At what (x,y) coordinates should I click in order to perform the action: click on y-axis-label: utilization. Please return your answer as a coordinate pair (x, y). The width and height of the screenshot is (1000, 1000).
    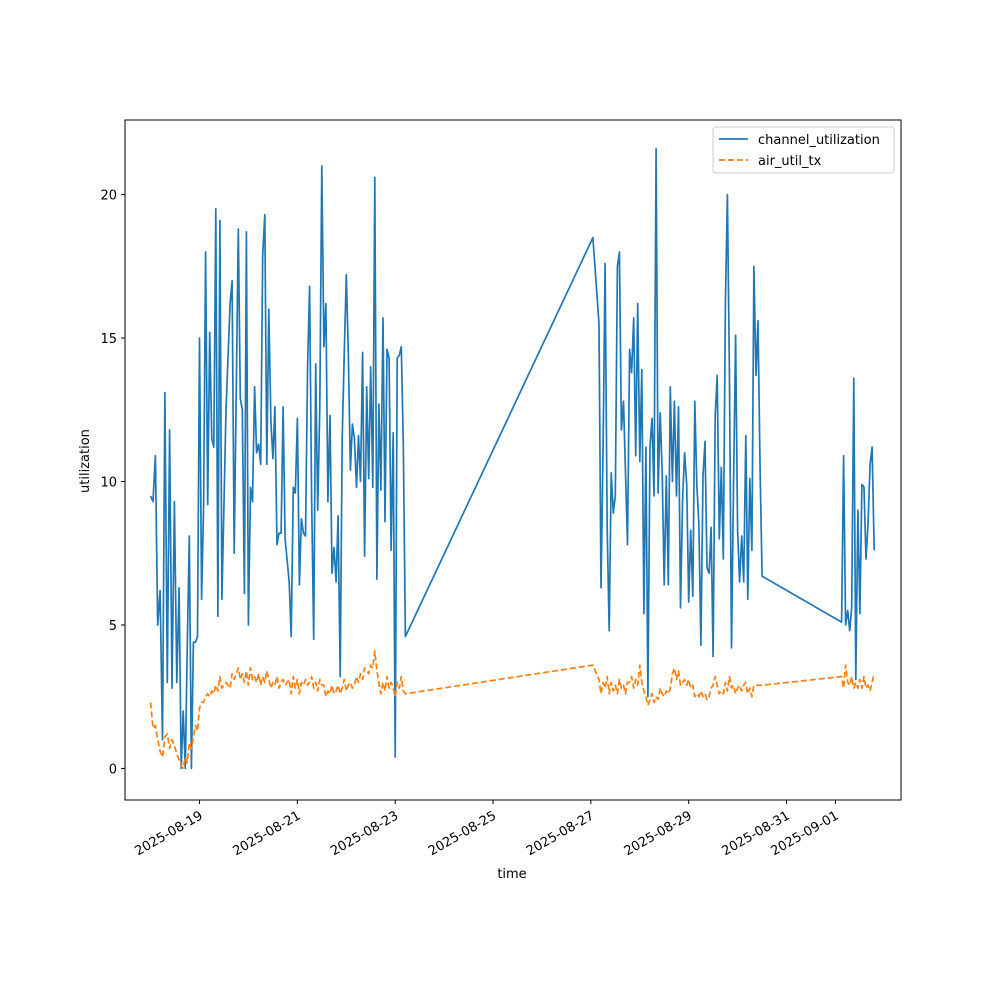
    Looking at the image, I should click on (85, 461).